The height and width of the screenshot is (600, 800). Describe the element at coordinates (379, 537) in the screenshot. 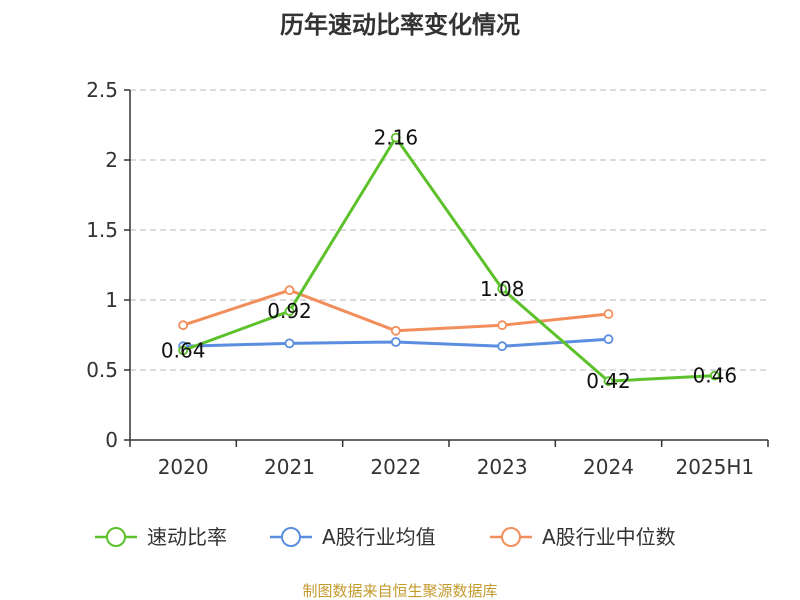

I see `legend-label: A股行业均值` at that location.